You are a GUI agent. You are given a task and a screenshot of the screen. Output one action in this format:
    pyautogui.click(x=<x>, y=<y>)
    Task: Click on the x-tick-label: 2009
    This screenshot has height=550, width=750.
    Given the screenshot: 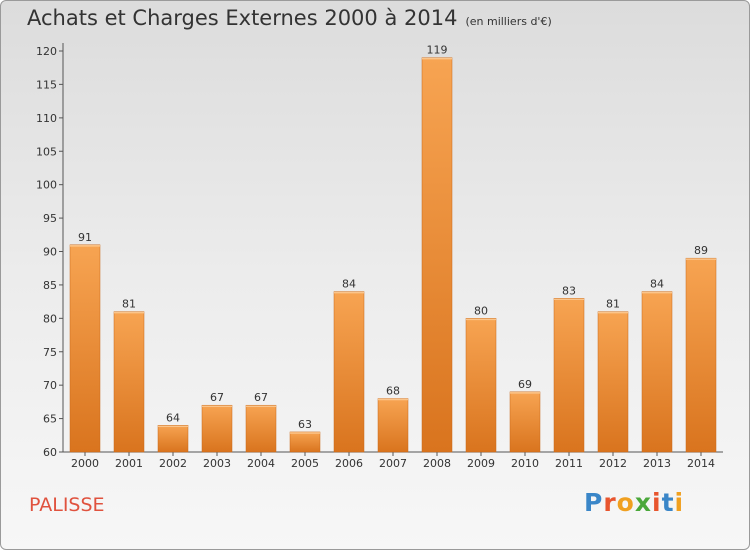 What is the action you would take?
    pyautogui.click(x=481, y=463)
    